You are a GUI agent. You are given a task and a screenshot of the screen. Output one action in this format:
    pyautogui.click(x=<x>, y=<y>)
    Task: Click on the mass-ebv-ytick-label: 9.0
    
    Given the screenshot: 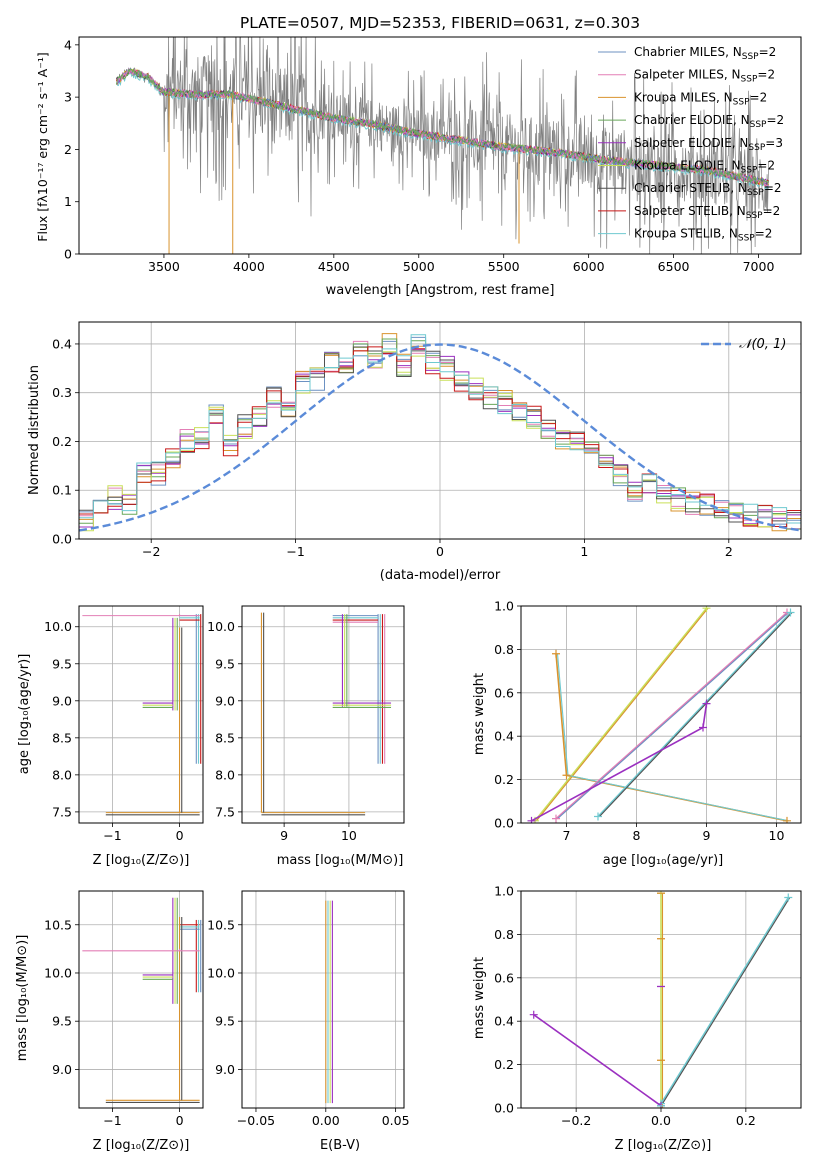 What is the action you would take?
    pyautogui.click(x=225, y=1069)
    